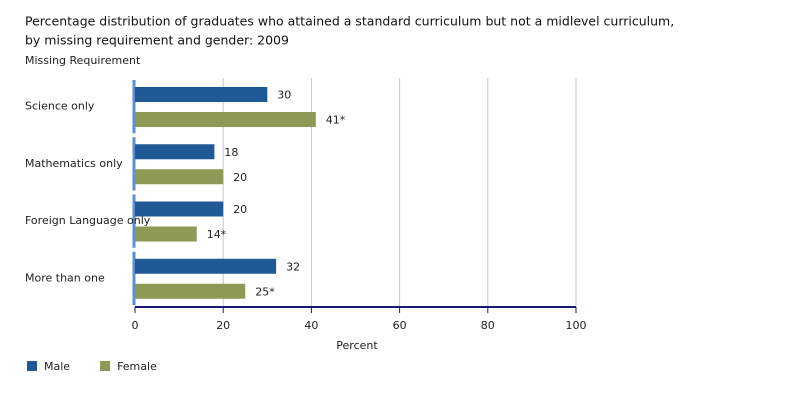  I want to click on x-axis-title: Percent, so click(357, 345).